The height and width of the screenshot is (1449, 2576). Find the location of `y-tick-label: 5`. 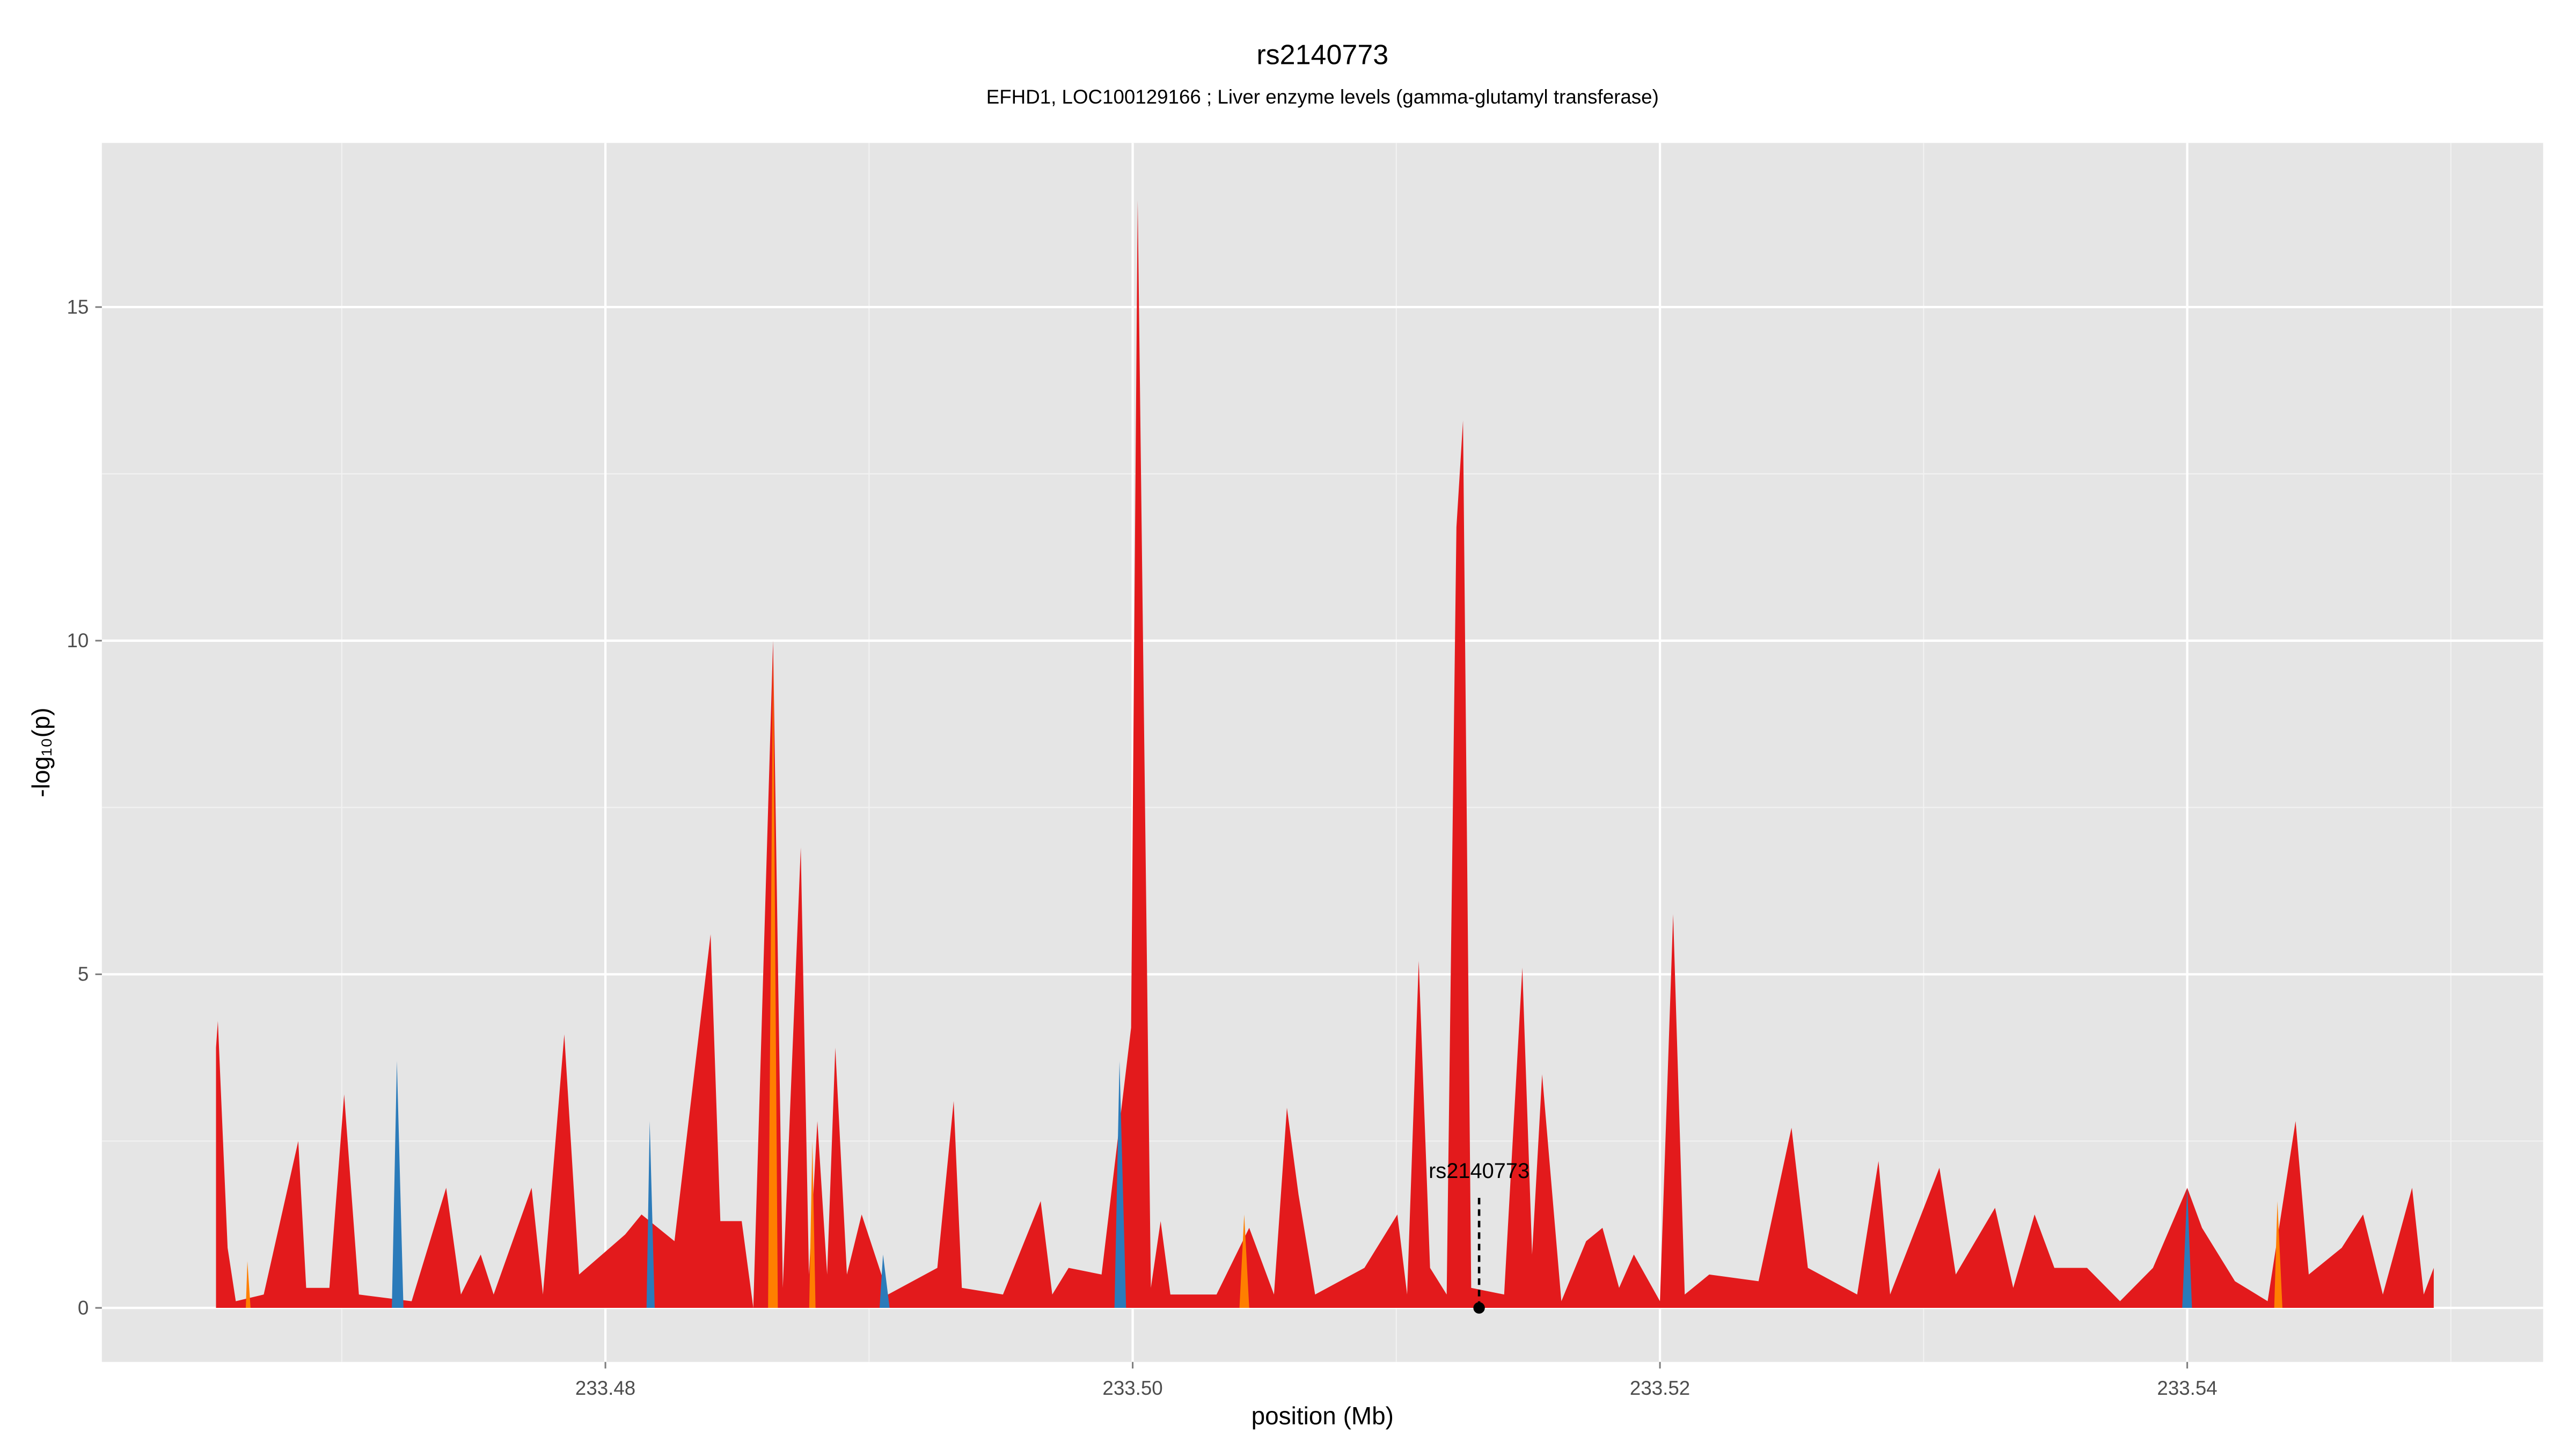

y-tick-label: 5 is located at coordinates (83, 974).